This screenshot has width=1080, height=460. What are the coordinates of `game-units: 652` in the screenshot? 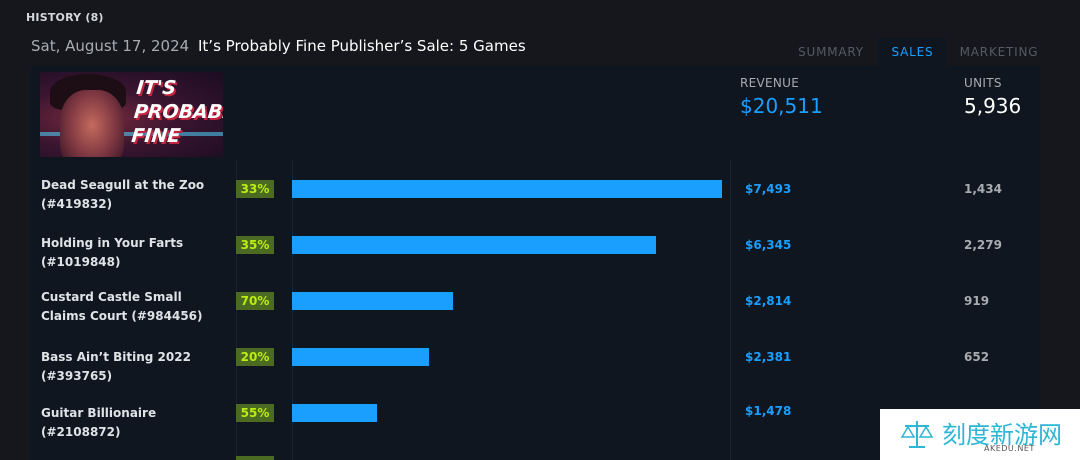 It's located at (977, 357).